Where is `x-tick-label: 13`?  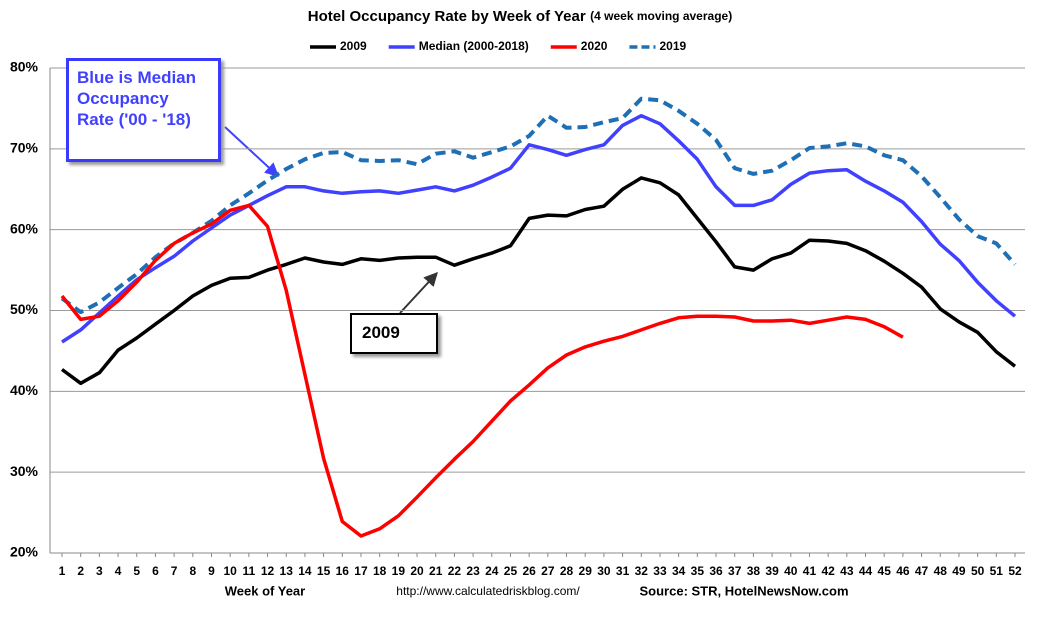
x-tick-label: 13 is located at coordinates (287, 571).